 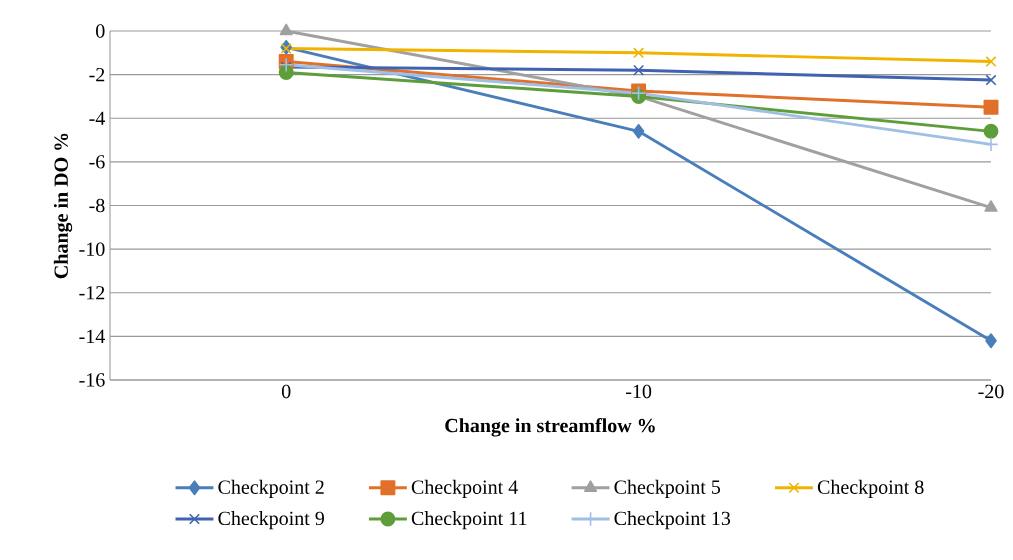 What do you see at coordinates (271, 488) in the screenshot?
I see `legend-label: Checkpoint 2` at bounding box center [271, 488].